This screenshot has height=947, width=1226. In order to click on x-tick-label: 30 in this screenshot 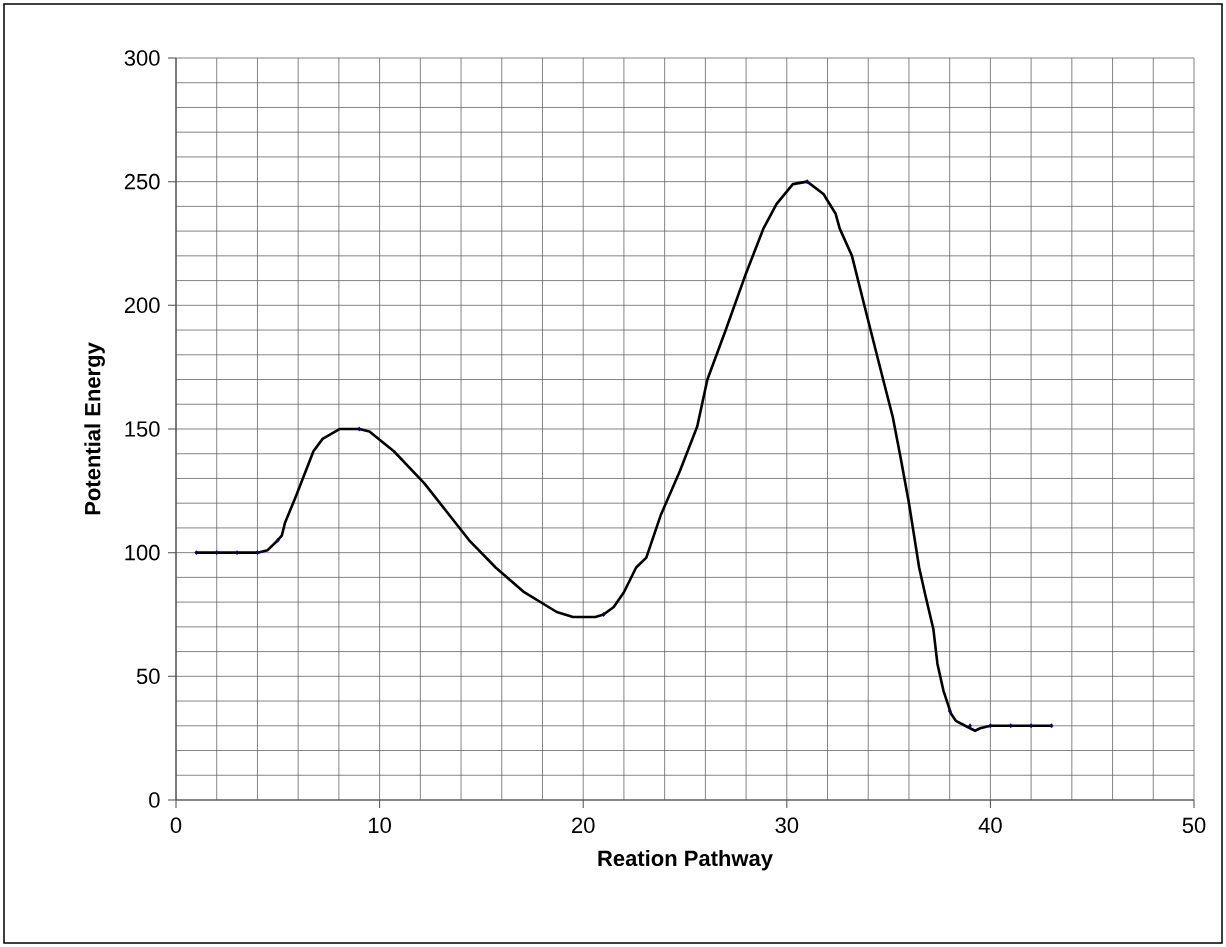, I will do `click(787, 825)`.